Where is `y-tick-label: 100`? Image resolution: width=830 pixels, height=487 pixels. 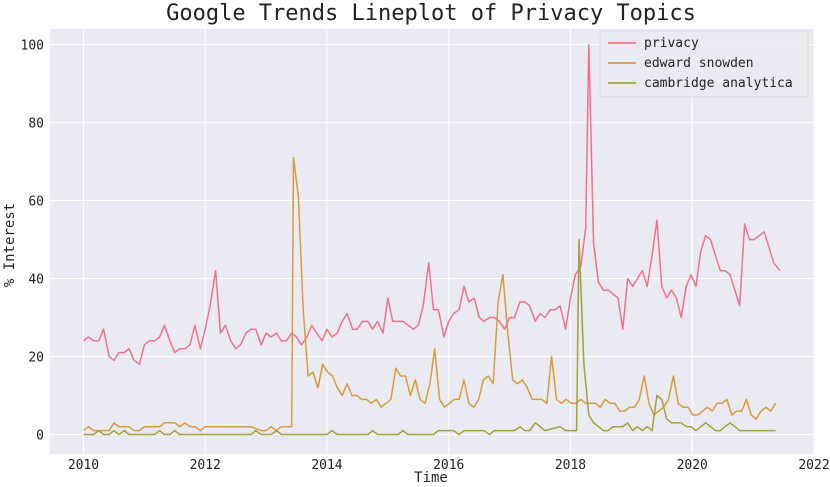 y-tick-label: 100 is located at coordinates (32, 46).